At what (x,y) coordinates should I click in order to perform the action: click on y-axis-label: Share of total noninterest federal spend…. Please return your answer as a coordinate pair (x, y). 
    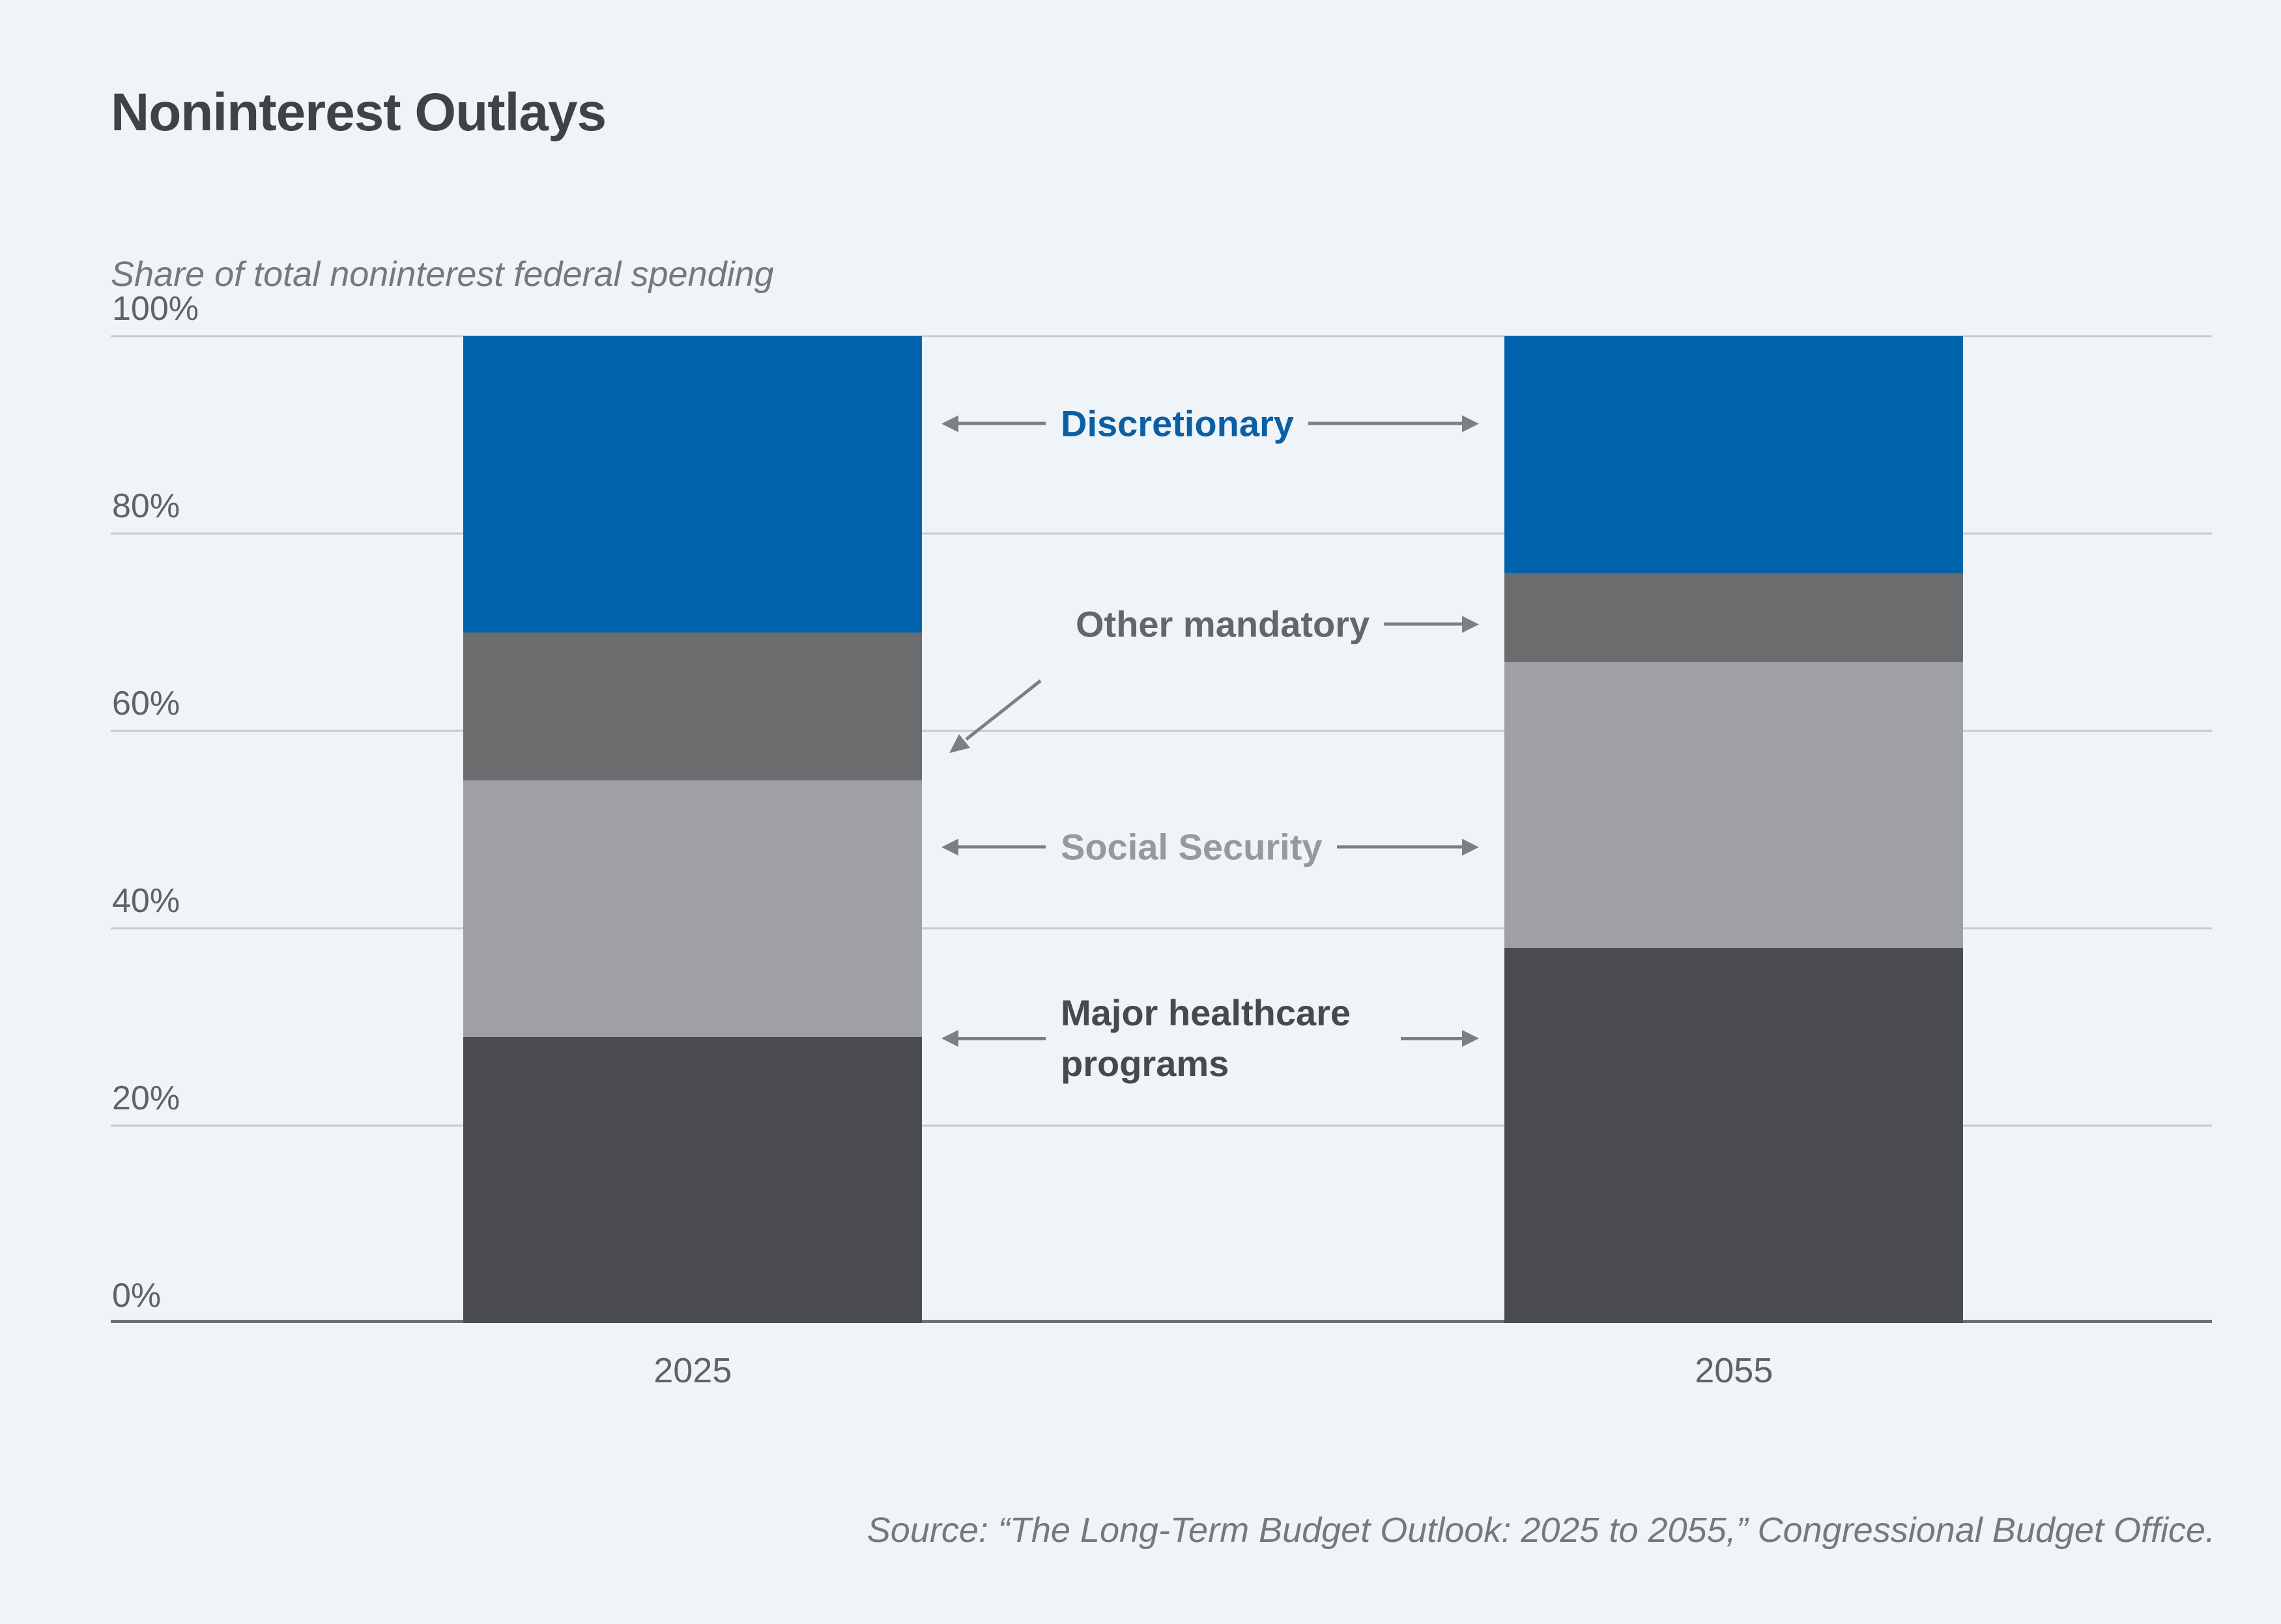
    Looking at the image, I should click on (442, 274).